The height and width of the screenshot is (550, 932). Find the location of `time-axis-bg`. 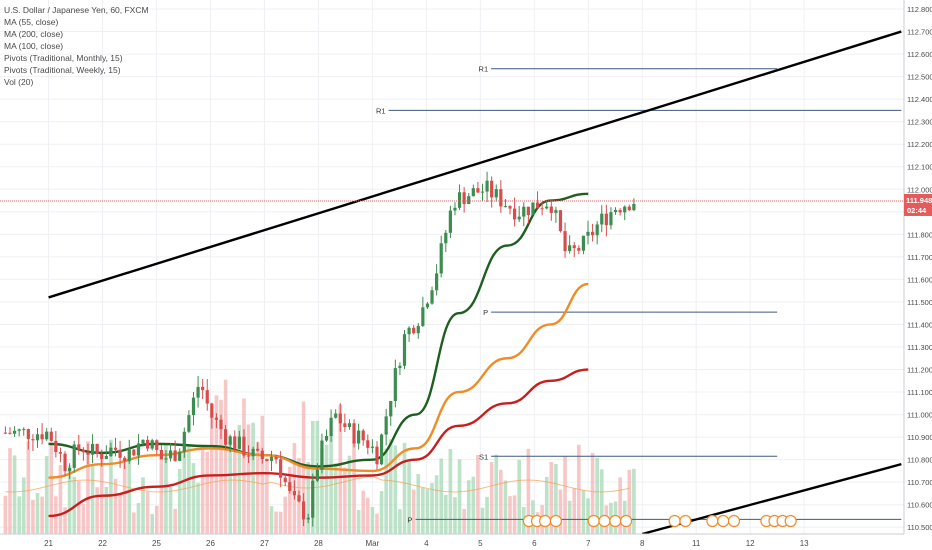

time-axis-bg is located at coordinates (466, 542).